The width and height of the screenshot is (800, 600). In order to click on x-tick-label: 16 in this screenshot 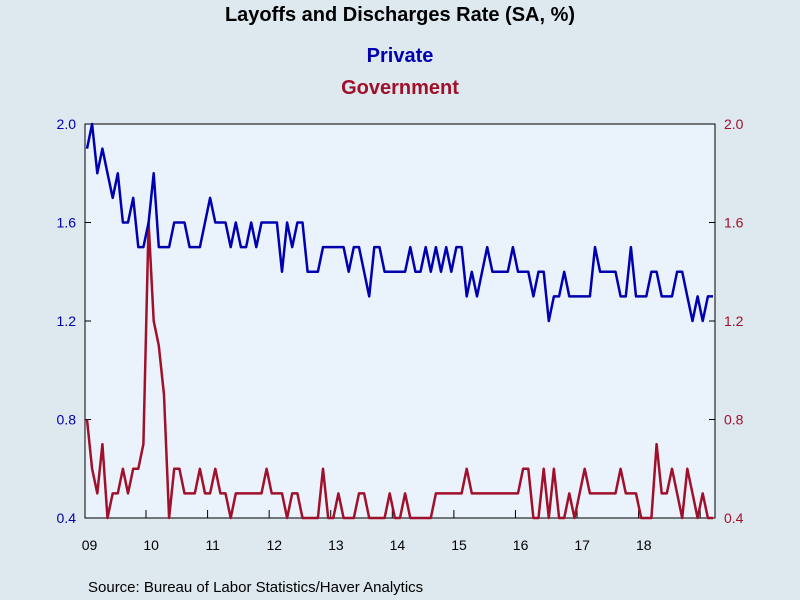, I will do `click(521, 545)`.